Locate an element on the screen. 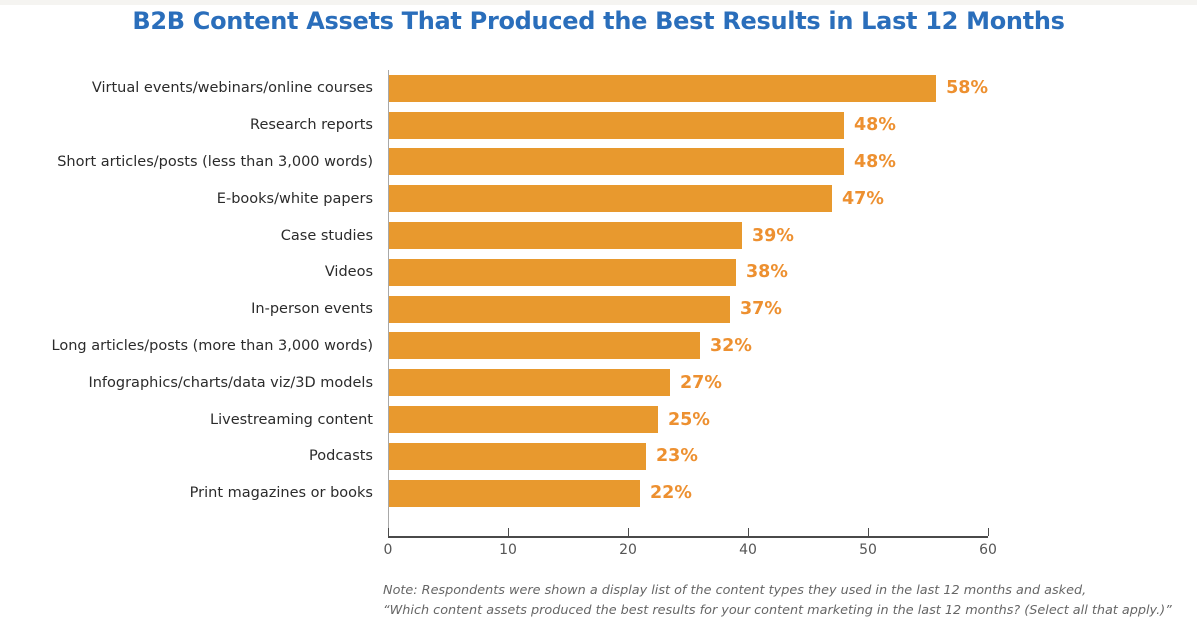  bar-row: 47% is located at coordinates (688, 198).